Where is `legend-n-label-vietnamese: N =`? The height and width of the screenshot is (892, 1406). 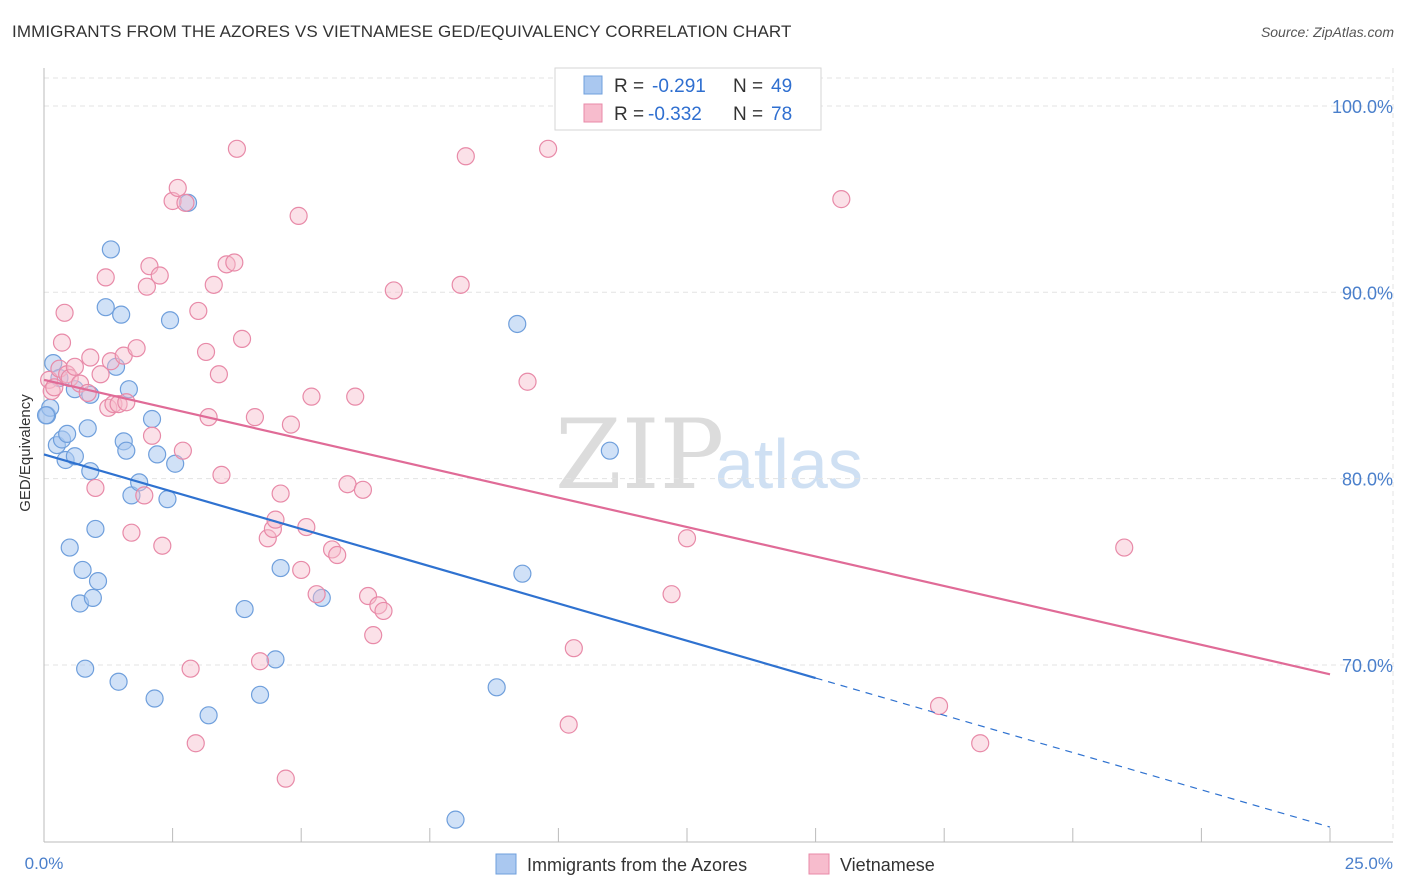 legend-n-label-vietnamese: N = is located at coordinates (748, 114).